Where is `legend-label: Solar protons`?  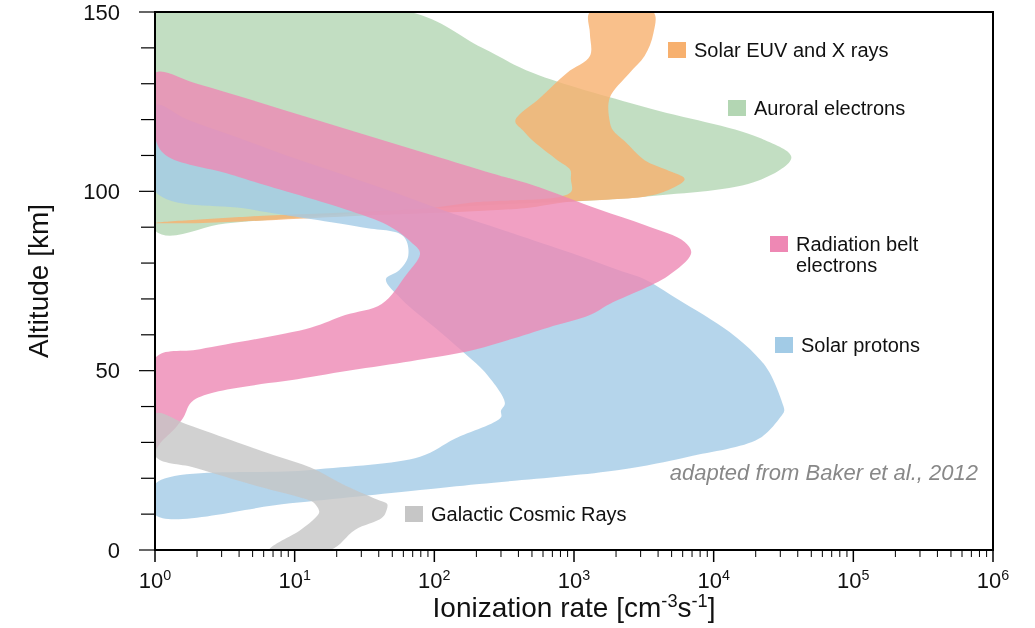 legend-label: Solar protons is located at coordinates (860, 345).